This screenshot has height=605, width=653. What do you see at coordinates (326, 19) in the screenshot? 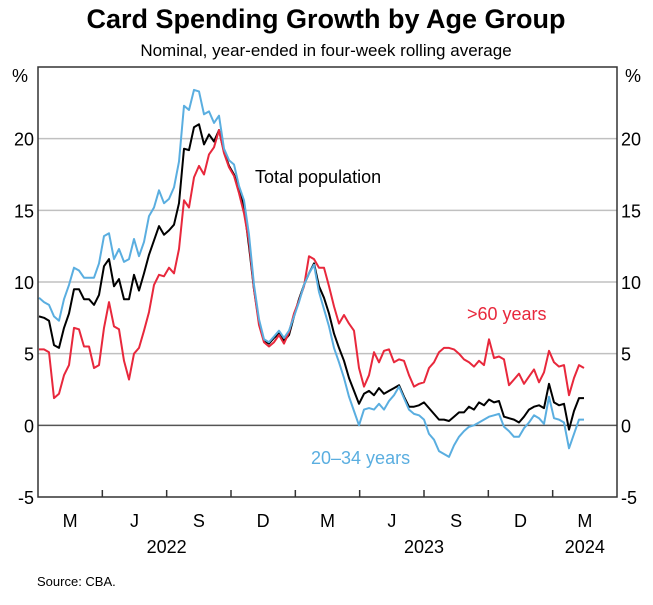
I see `chart-title: Card Spending Growth by Age Group` at bounding box center [326, 19].